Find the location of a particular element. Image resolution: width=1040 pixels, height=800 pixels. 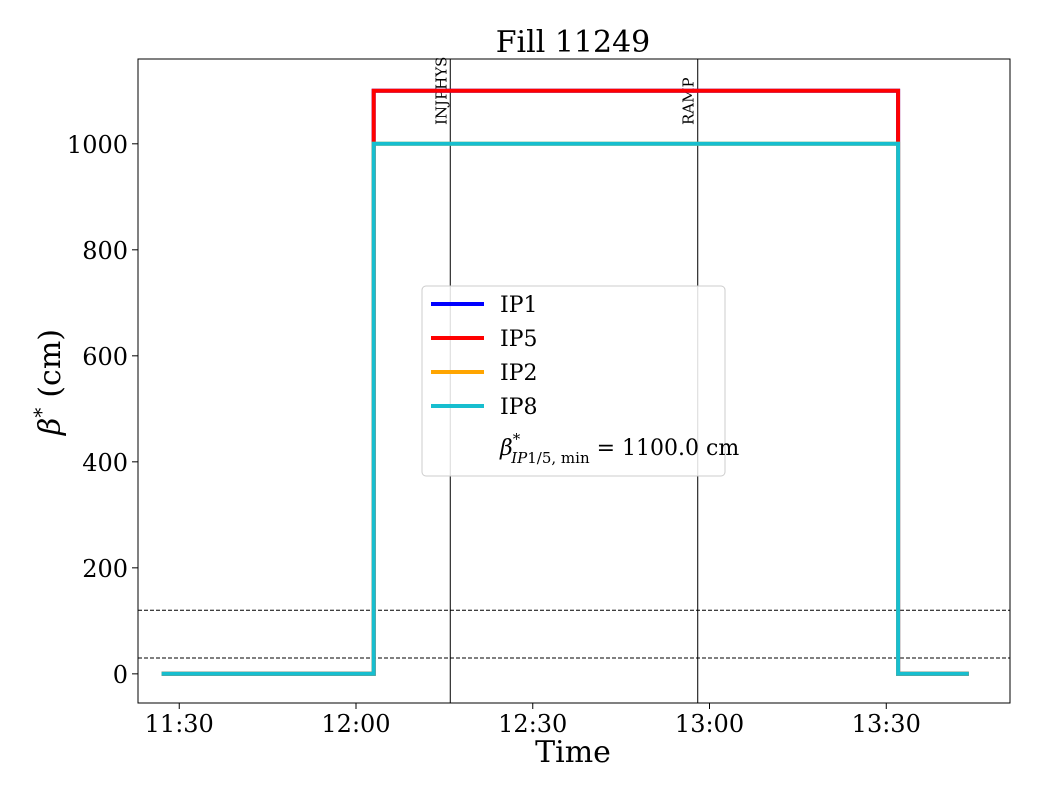

legend-label-ip8: IP8 is located at coordinates (519, 407).